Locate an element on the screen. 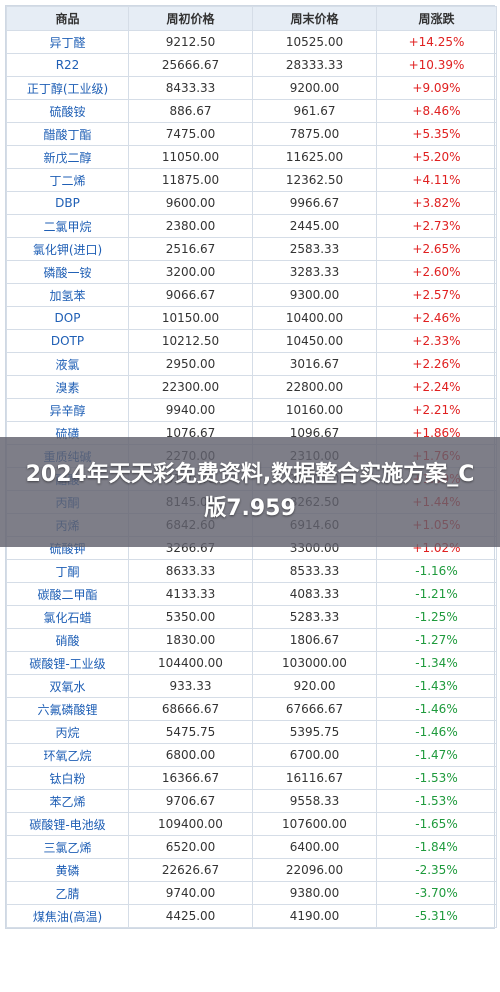 The height and width of the screenshot is (992, 500). overlay-title: 2024年天天彩免费资料,数据整合实施方案_C版7.959 is located at coordinates (250, 491).